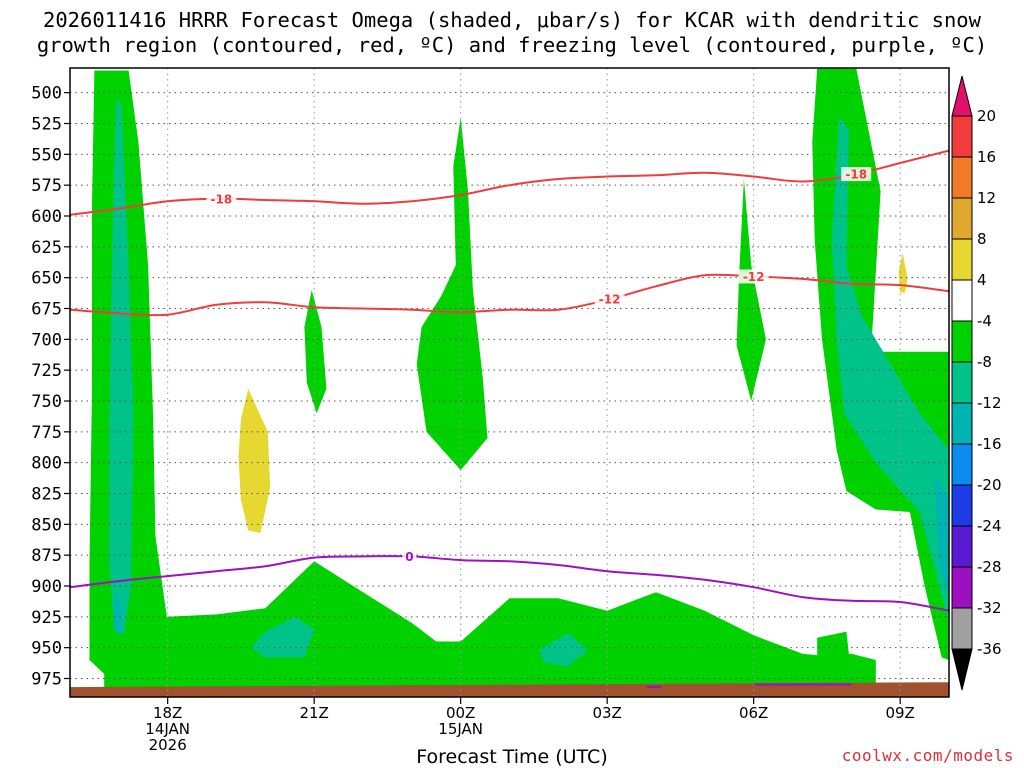 The width and height of the screenshot is (1024, 768). I want to click on shade-17z-inner, so click(118, 614).